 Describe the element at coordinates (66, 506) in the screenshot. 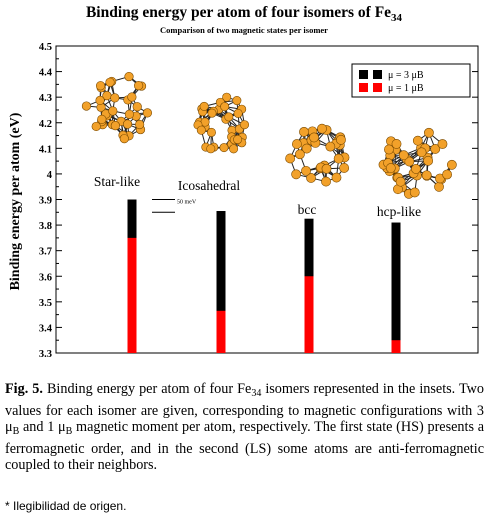

I see `footnote: * Ilegibilidad de origen.` at that location.